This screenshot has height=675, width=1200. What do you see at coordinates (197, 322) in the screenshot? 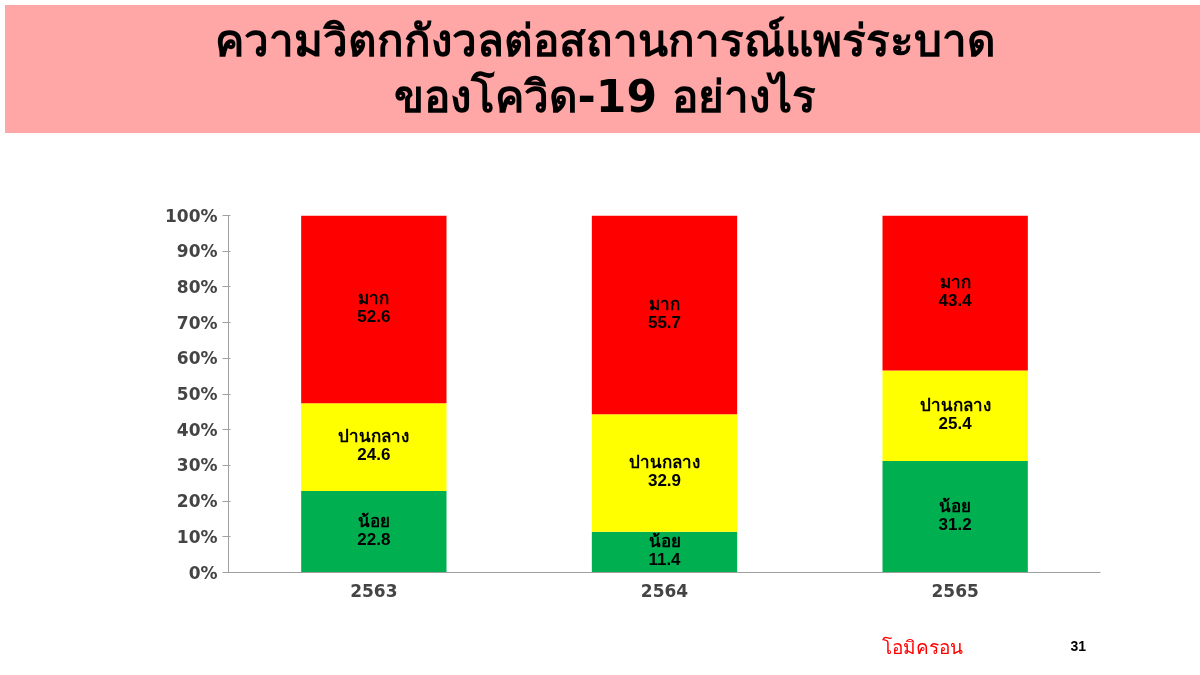
I see `y-tick-label: 70%` at bounding box center [197, 322].